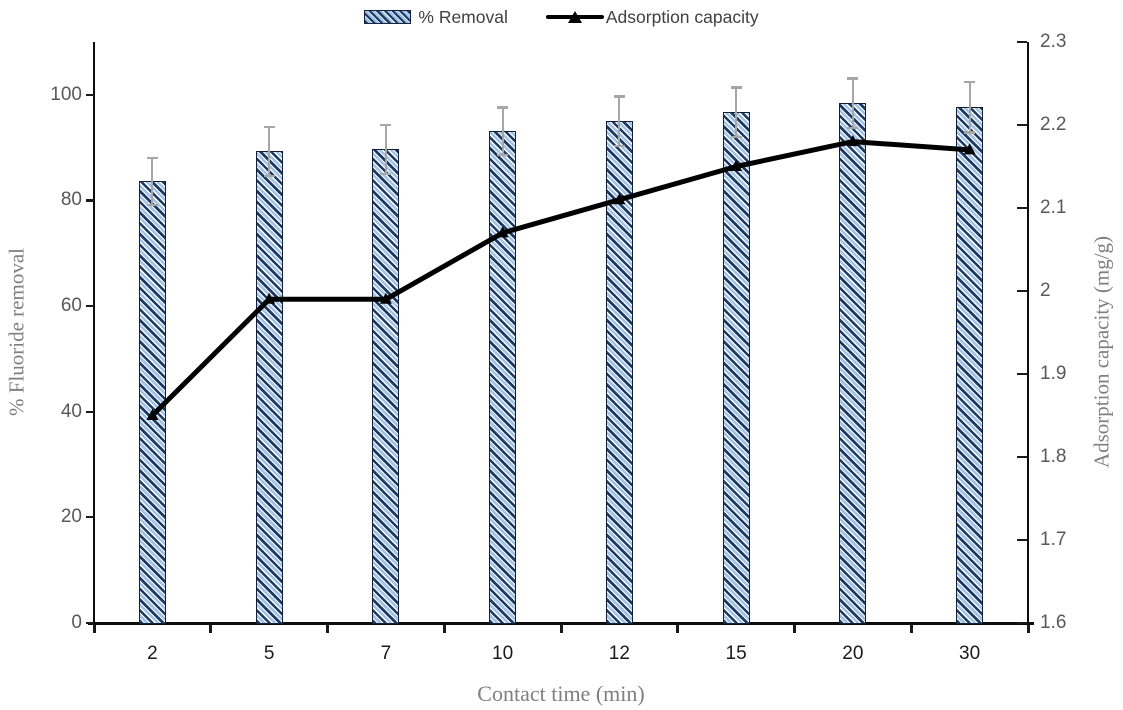 The height and width of the screenshot is (710, 1123). I want to click on triangle-marker-icon, so click(574, 16).